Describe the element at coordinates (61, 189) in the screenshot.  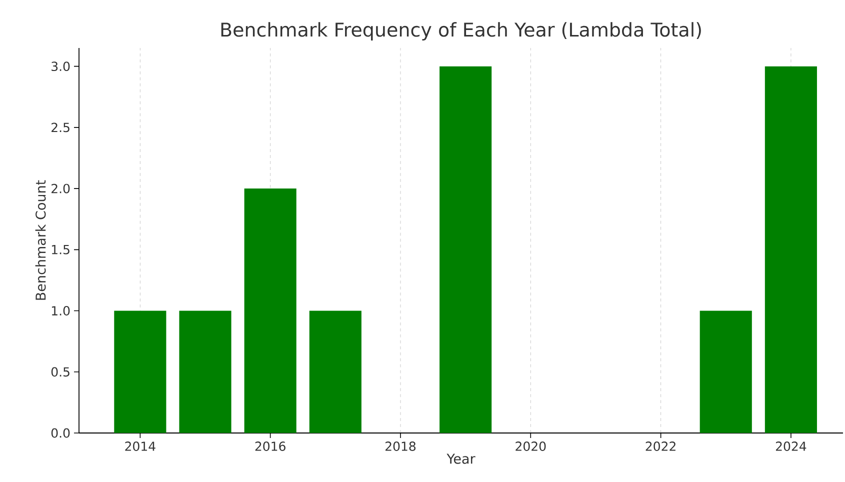
I see `y-tick-label: 2.0` at that location.